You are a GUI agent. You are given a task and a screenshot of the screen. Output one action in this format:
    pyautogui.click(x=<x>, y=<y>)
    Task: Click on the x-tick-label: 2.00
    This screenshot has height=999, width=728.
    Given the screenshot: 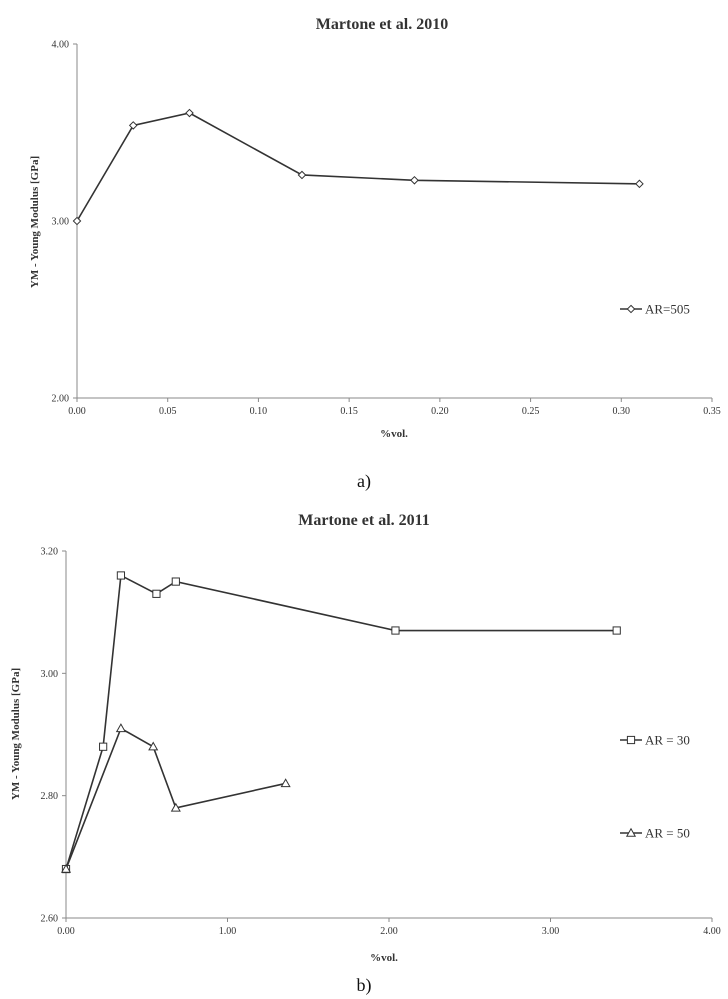 What is the action you would take?
    pyautogui.click(x=389, y=931)
    